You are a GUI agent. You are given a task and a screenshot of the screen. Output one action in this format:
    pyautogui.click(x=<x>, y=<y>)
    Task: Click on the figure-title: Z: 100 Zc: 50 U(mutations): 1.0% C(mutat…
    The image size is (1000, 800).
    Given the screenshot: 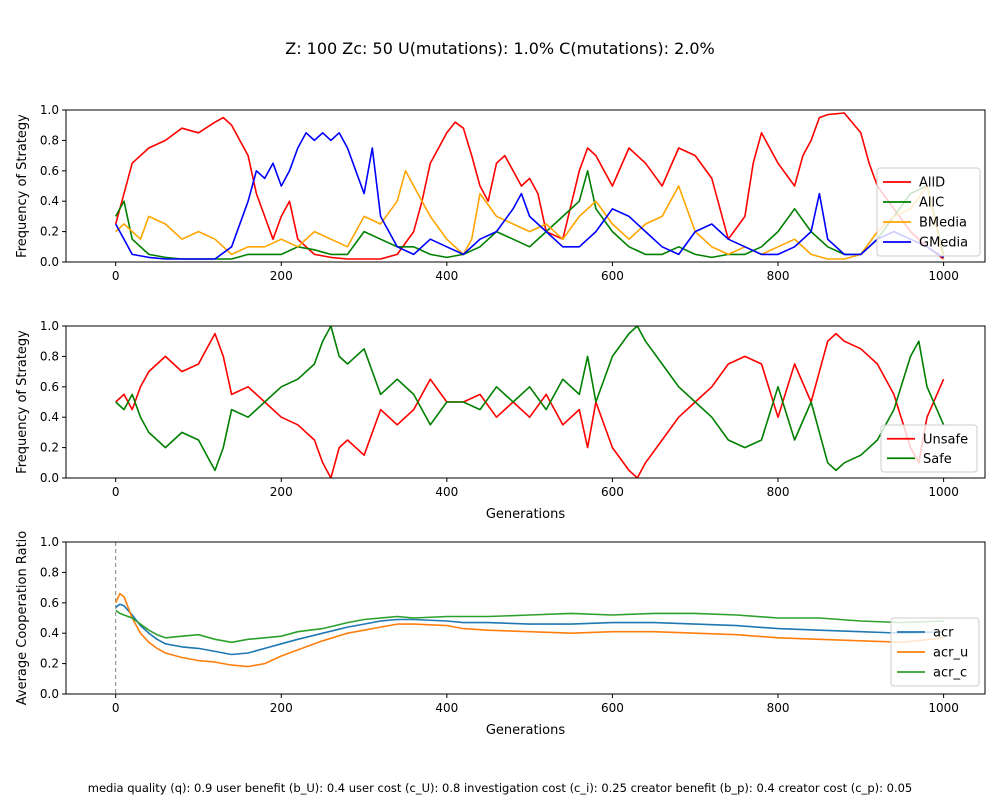 What is the action you would take?
    pyautogui.click(x=500, y=48)
    